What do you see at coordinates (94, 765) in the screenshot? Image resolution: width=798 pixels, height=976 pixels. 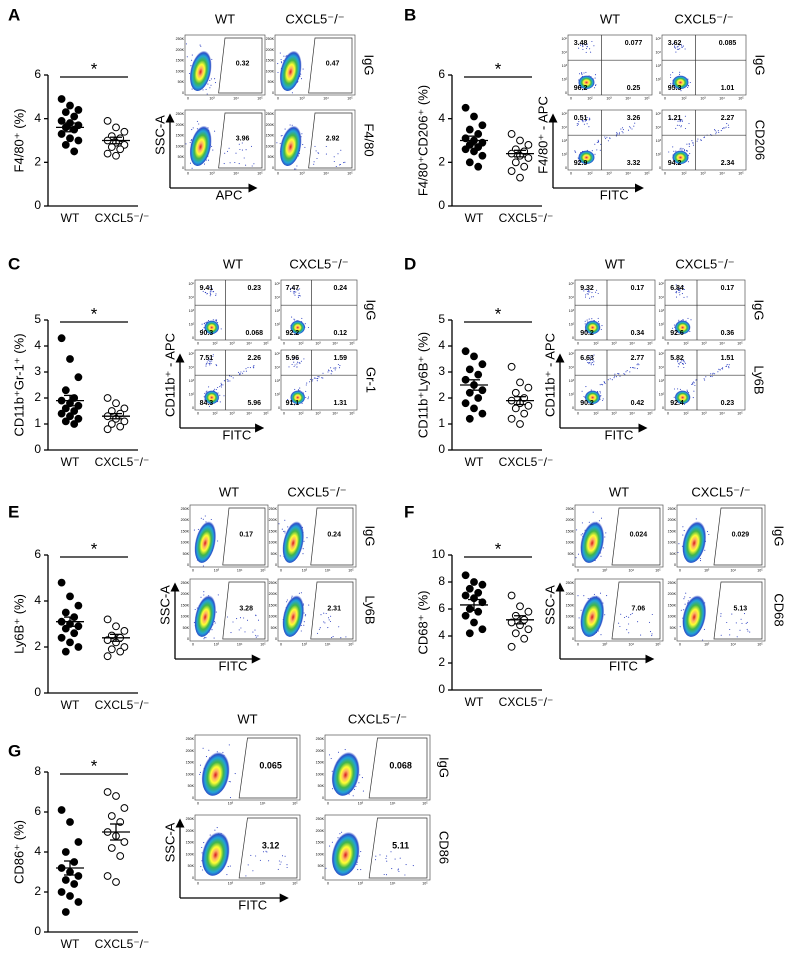 I see `significance-mark: *` at bounding box center [94, 765].